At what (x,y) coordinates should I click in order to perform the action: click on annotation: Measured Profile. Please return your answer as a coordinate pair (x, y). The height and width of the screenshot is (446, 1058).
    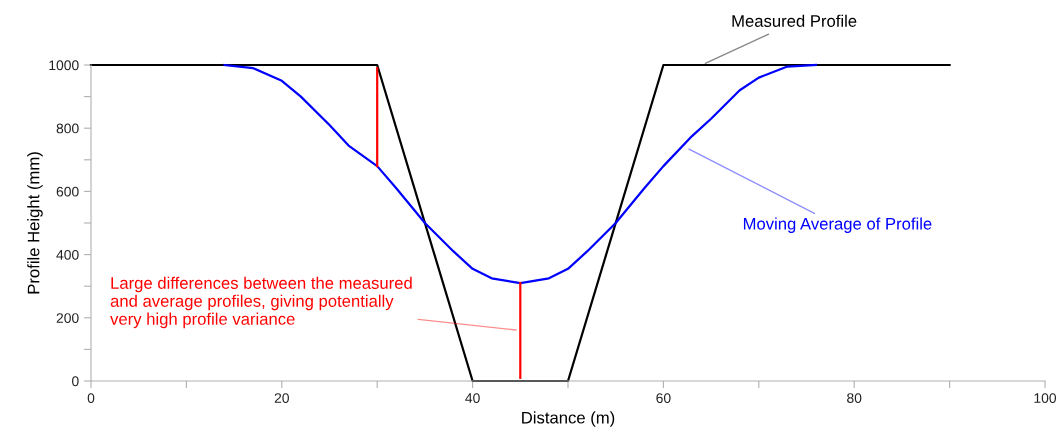
    Looking at the image, I should click on (794, 20).